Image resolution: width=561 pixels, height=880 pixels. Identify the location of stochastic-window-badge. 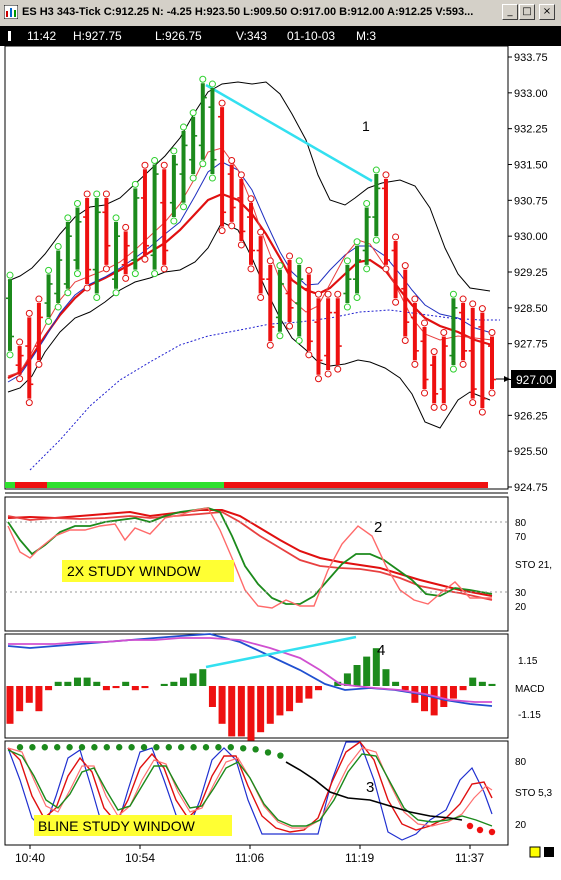
(148, 571).